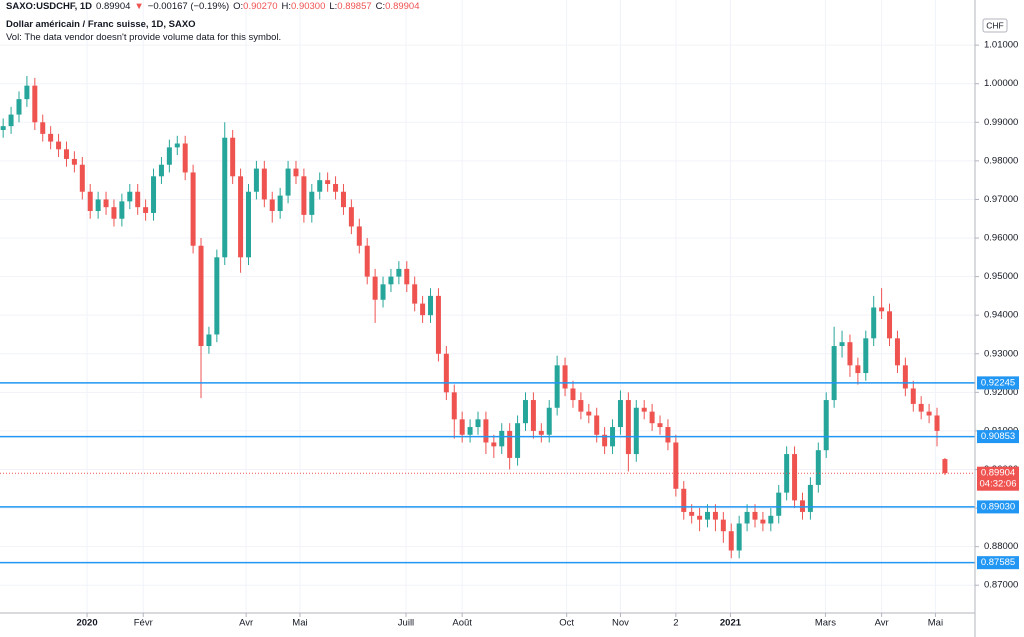 The width and height of the screenshot is (1024, 637). I want to click on level-box, so click(998, 437).